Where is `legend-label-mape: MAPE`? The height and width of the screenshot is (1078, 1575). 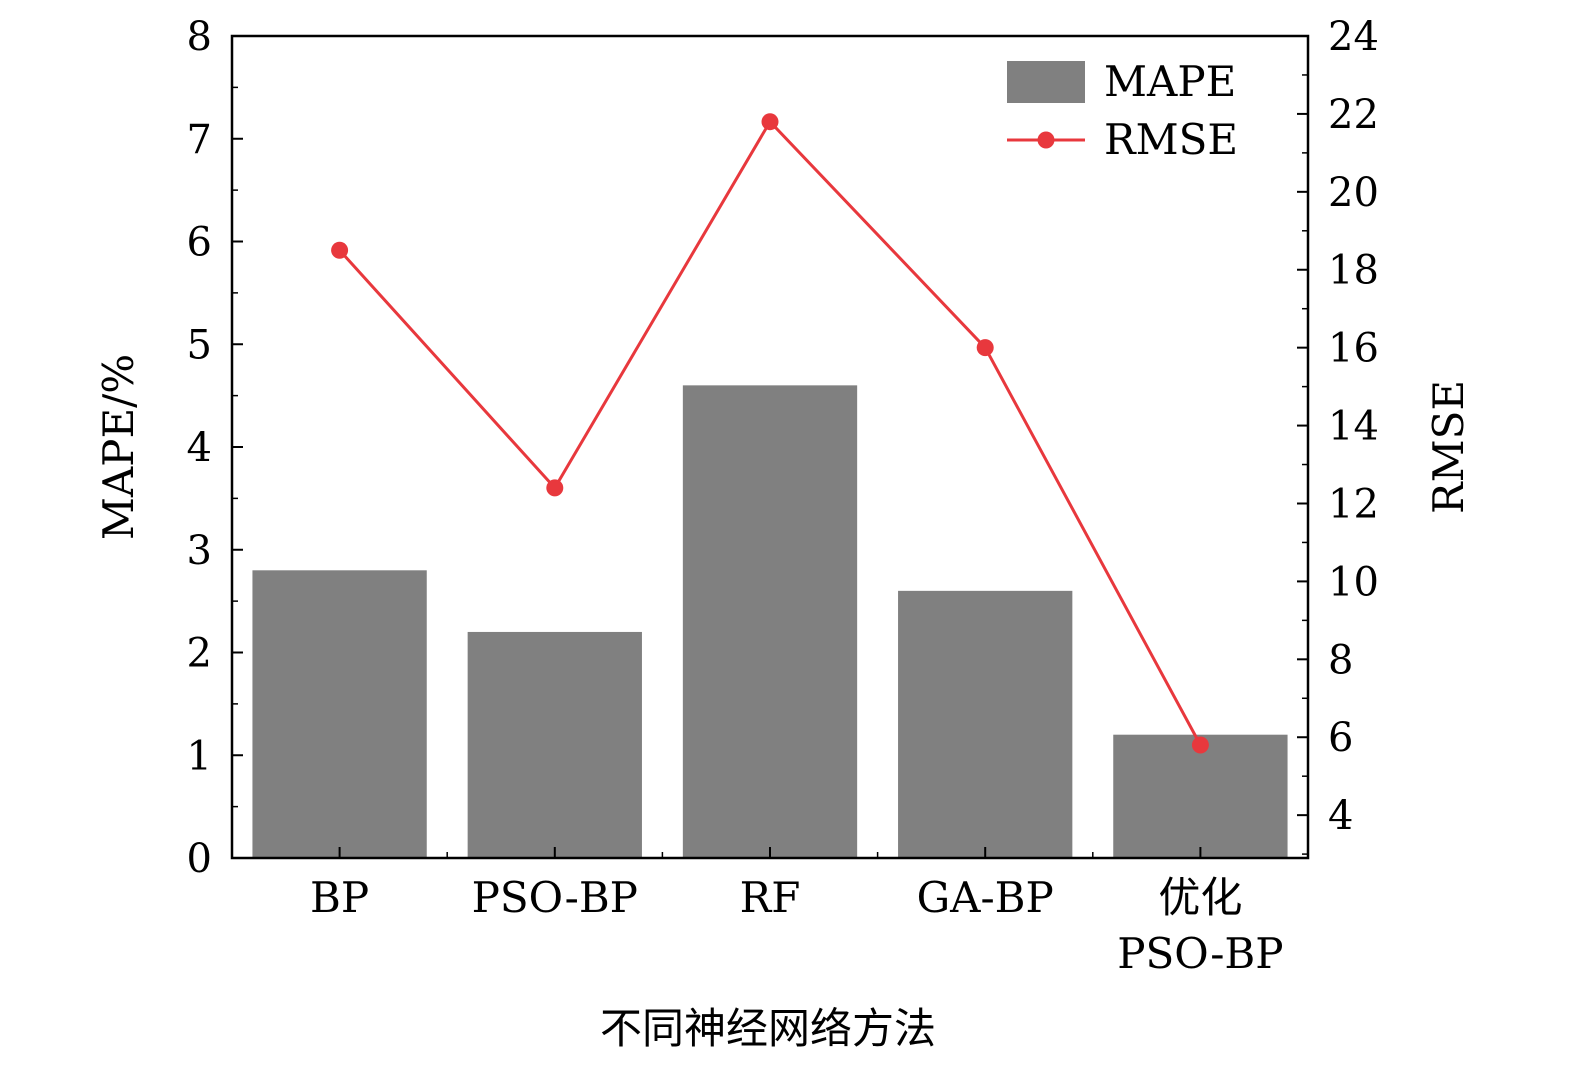 legend-label-mape: MAPE is located at coordinates (1170, 81).